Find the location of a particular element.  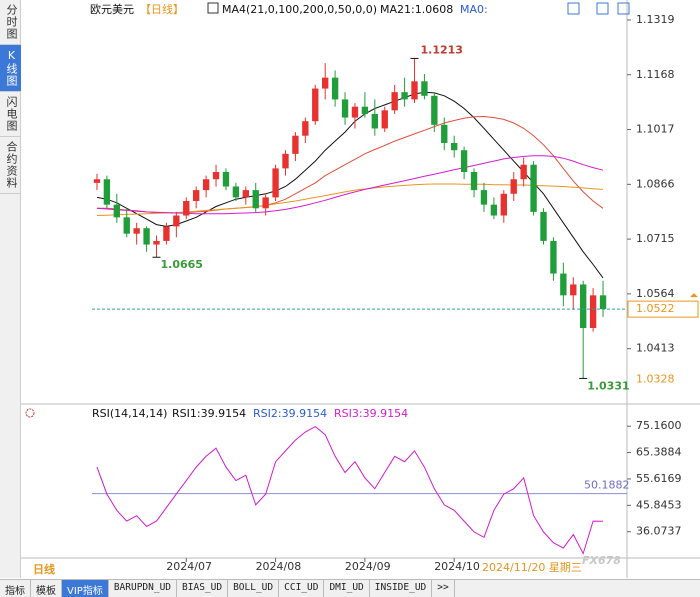

last-price-arrow is located at coordinates (694, 295).